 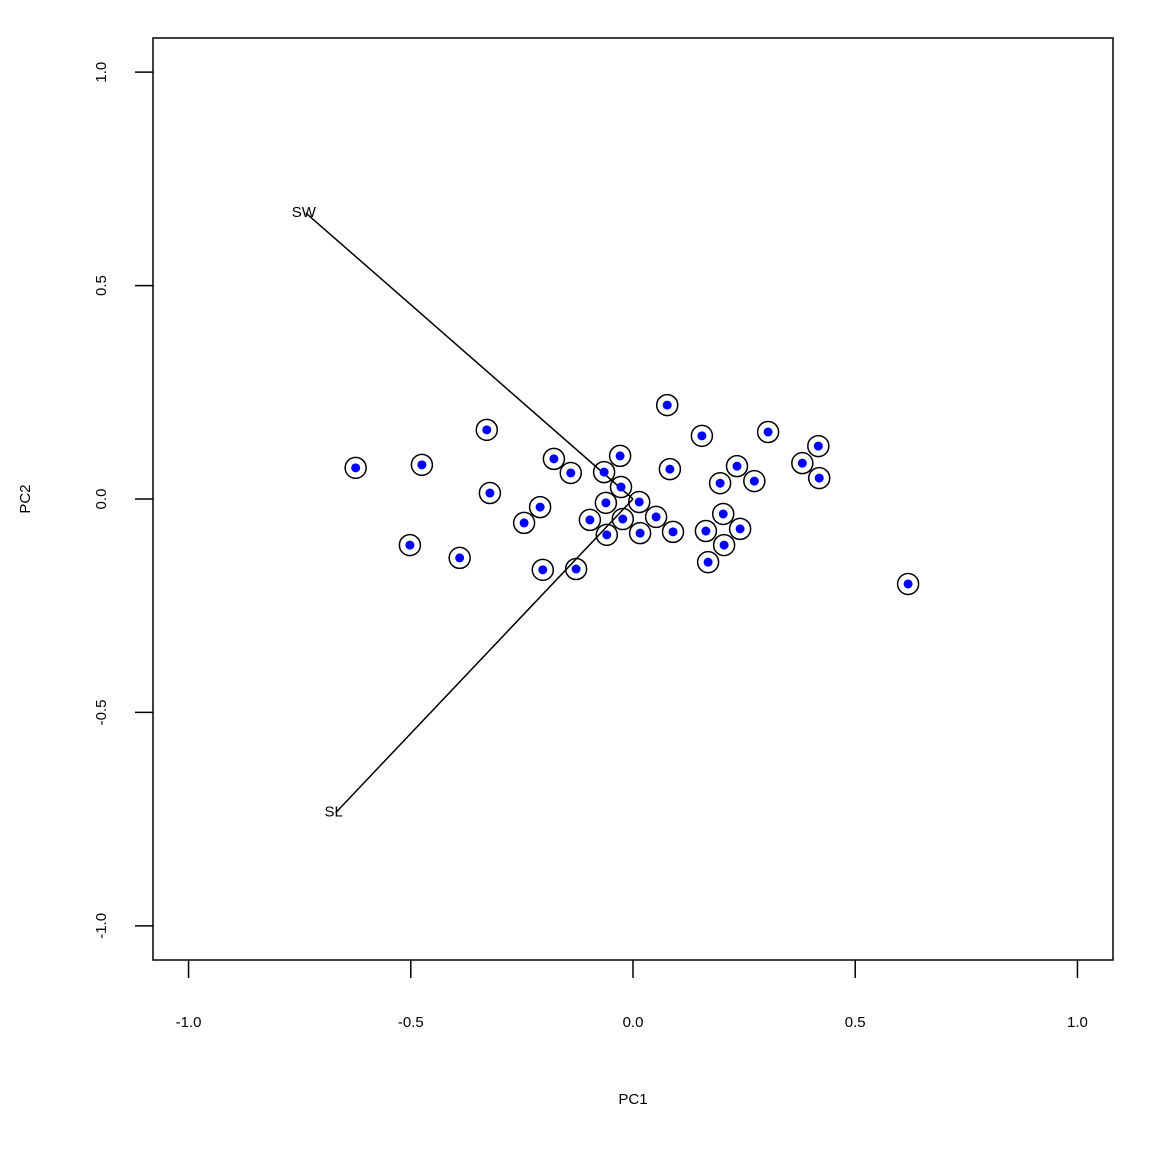 What do you see at coordinates (101, 72) in the screenshot?
I see `y-tick-label: 1.0` at bounding box center [101, 72].